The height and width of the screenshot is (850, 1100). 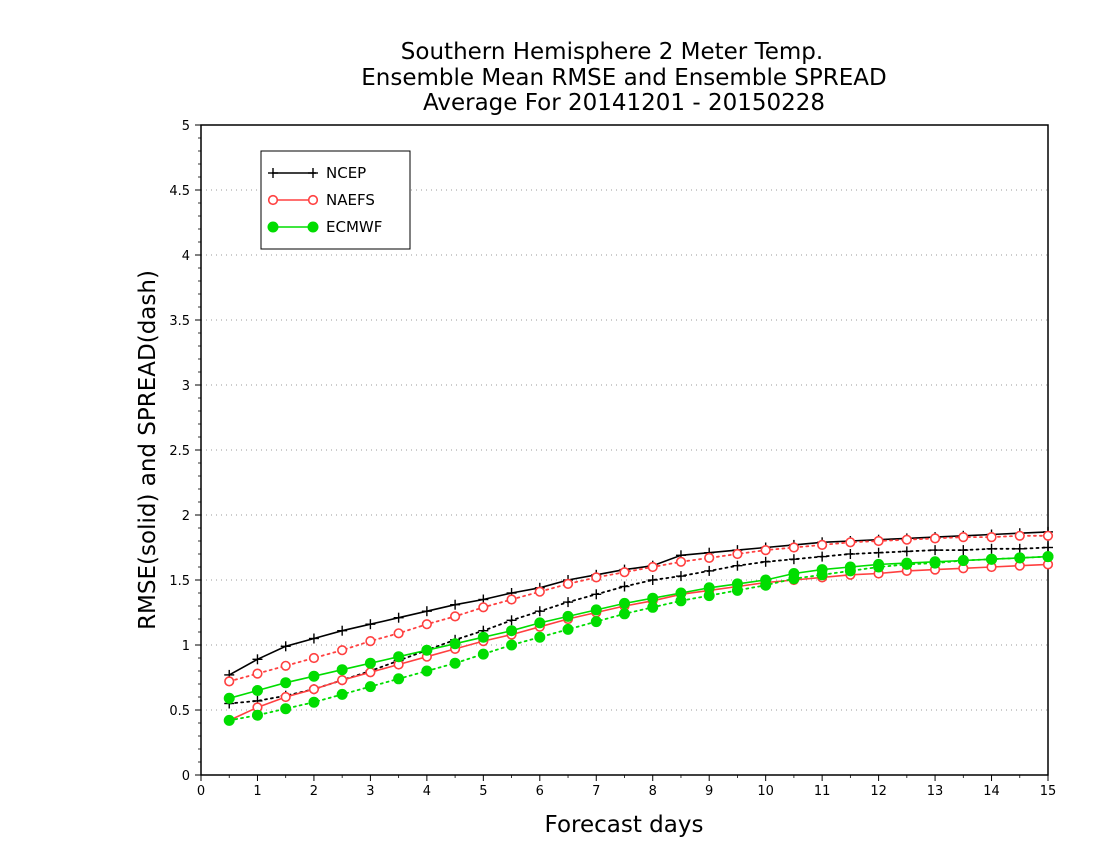 What do you see at coordinates (878, 791) in the screenshot?
I see `x-tick-label: 12` at bounding box center [878, 791].